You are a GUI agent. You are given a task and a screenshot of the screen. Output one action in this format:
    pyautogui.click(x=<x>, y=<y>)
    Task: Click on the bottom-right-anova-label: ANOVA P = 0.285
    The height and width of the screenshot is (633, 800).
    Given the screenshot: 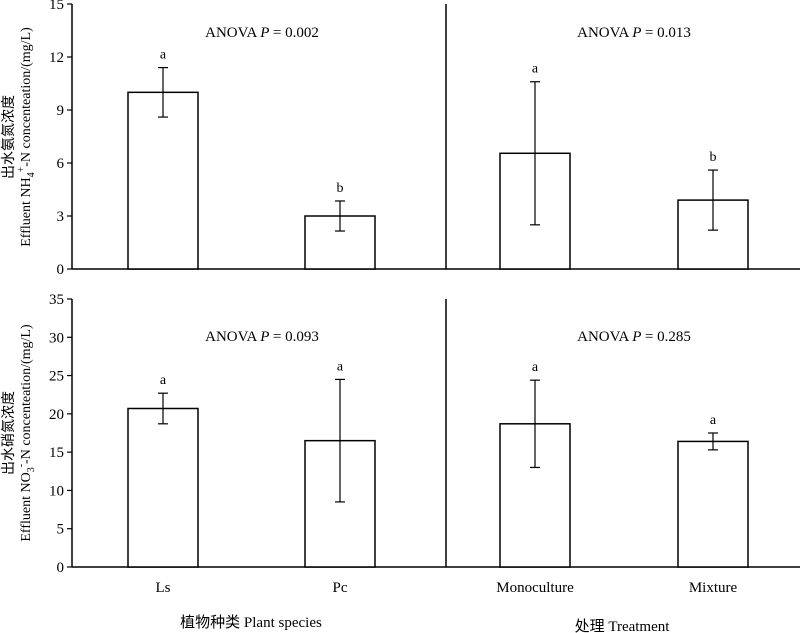 What is the action you would take?
    pyautogui.click(x=634, y=337)
    